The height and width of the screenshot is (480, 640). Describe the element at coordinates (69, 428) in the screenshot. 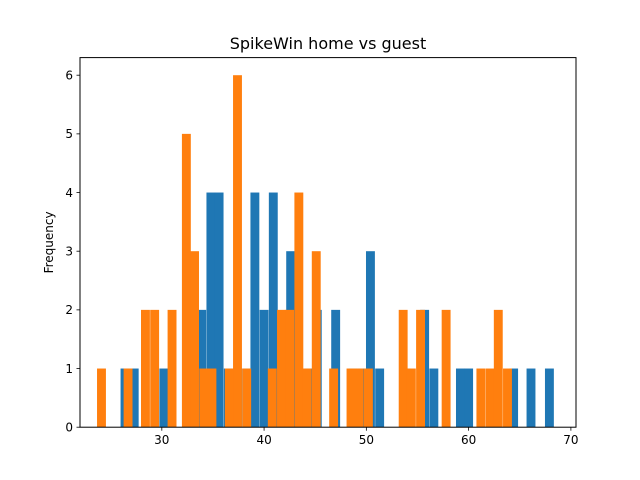

I see `y-tick-label: 0` at that location.